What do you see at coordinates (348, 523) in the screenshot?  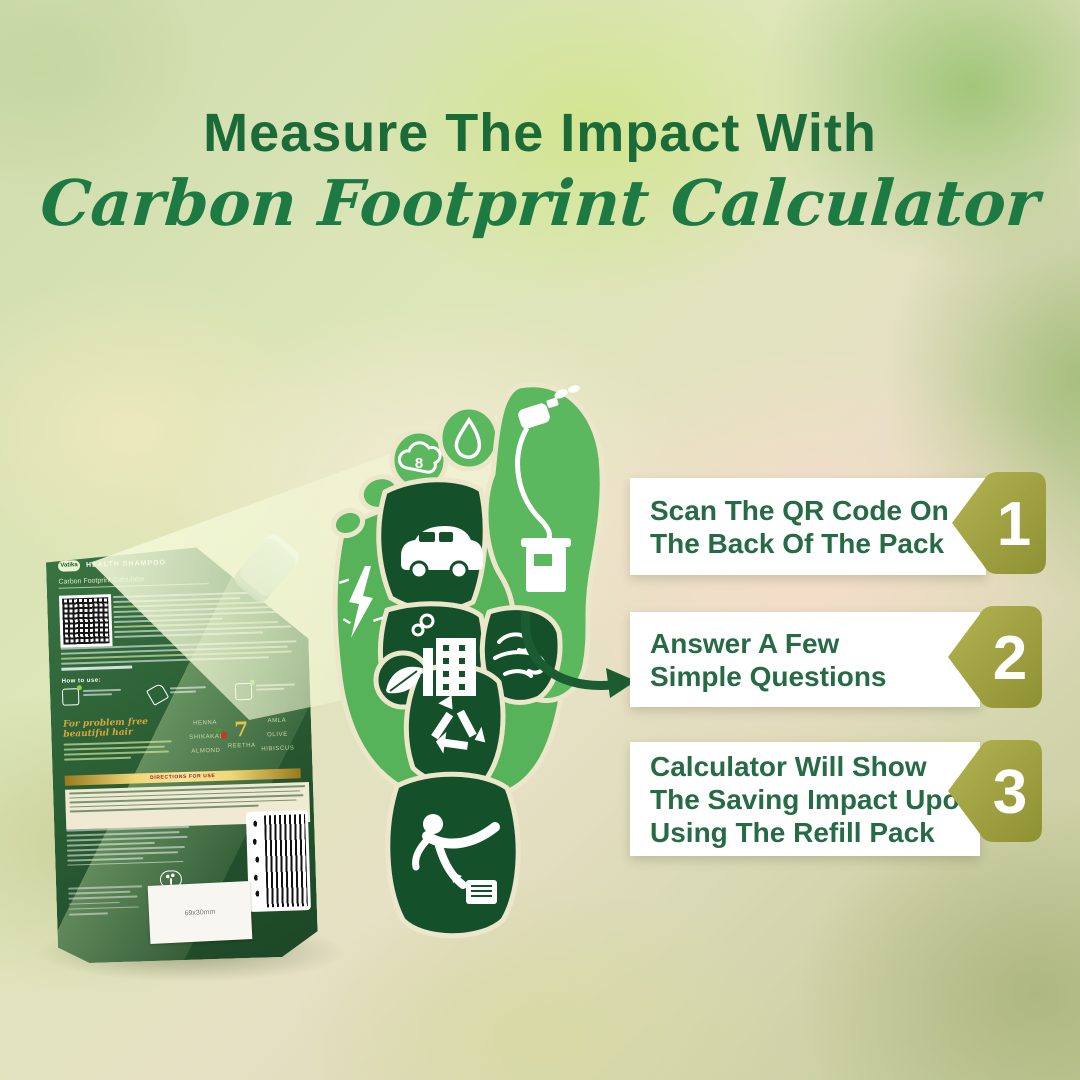 I see `toe-small` at bounding box center [348, 523].